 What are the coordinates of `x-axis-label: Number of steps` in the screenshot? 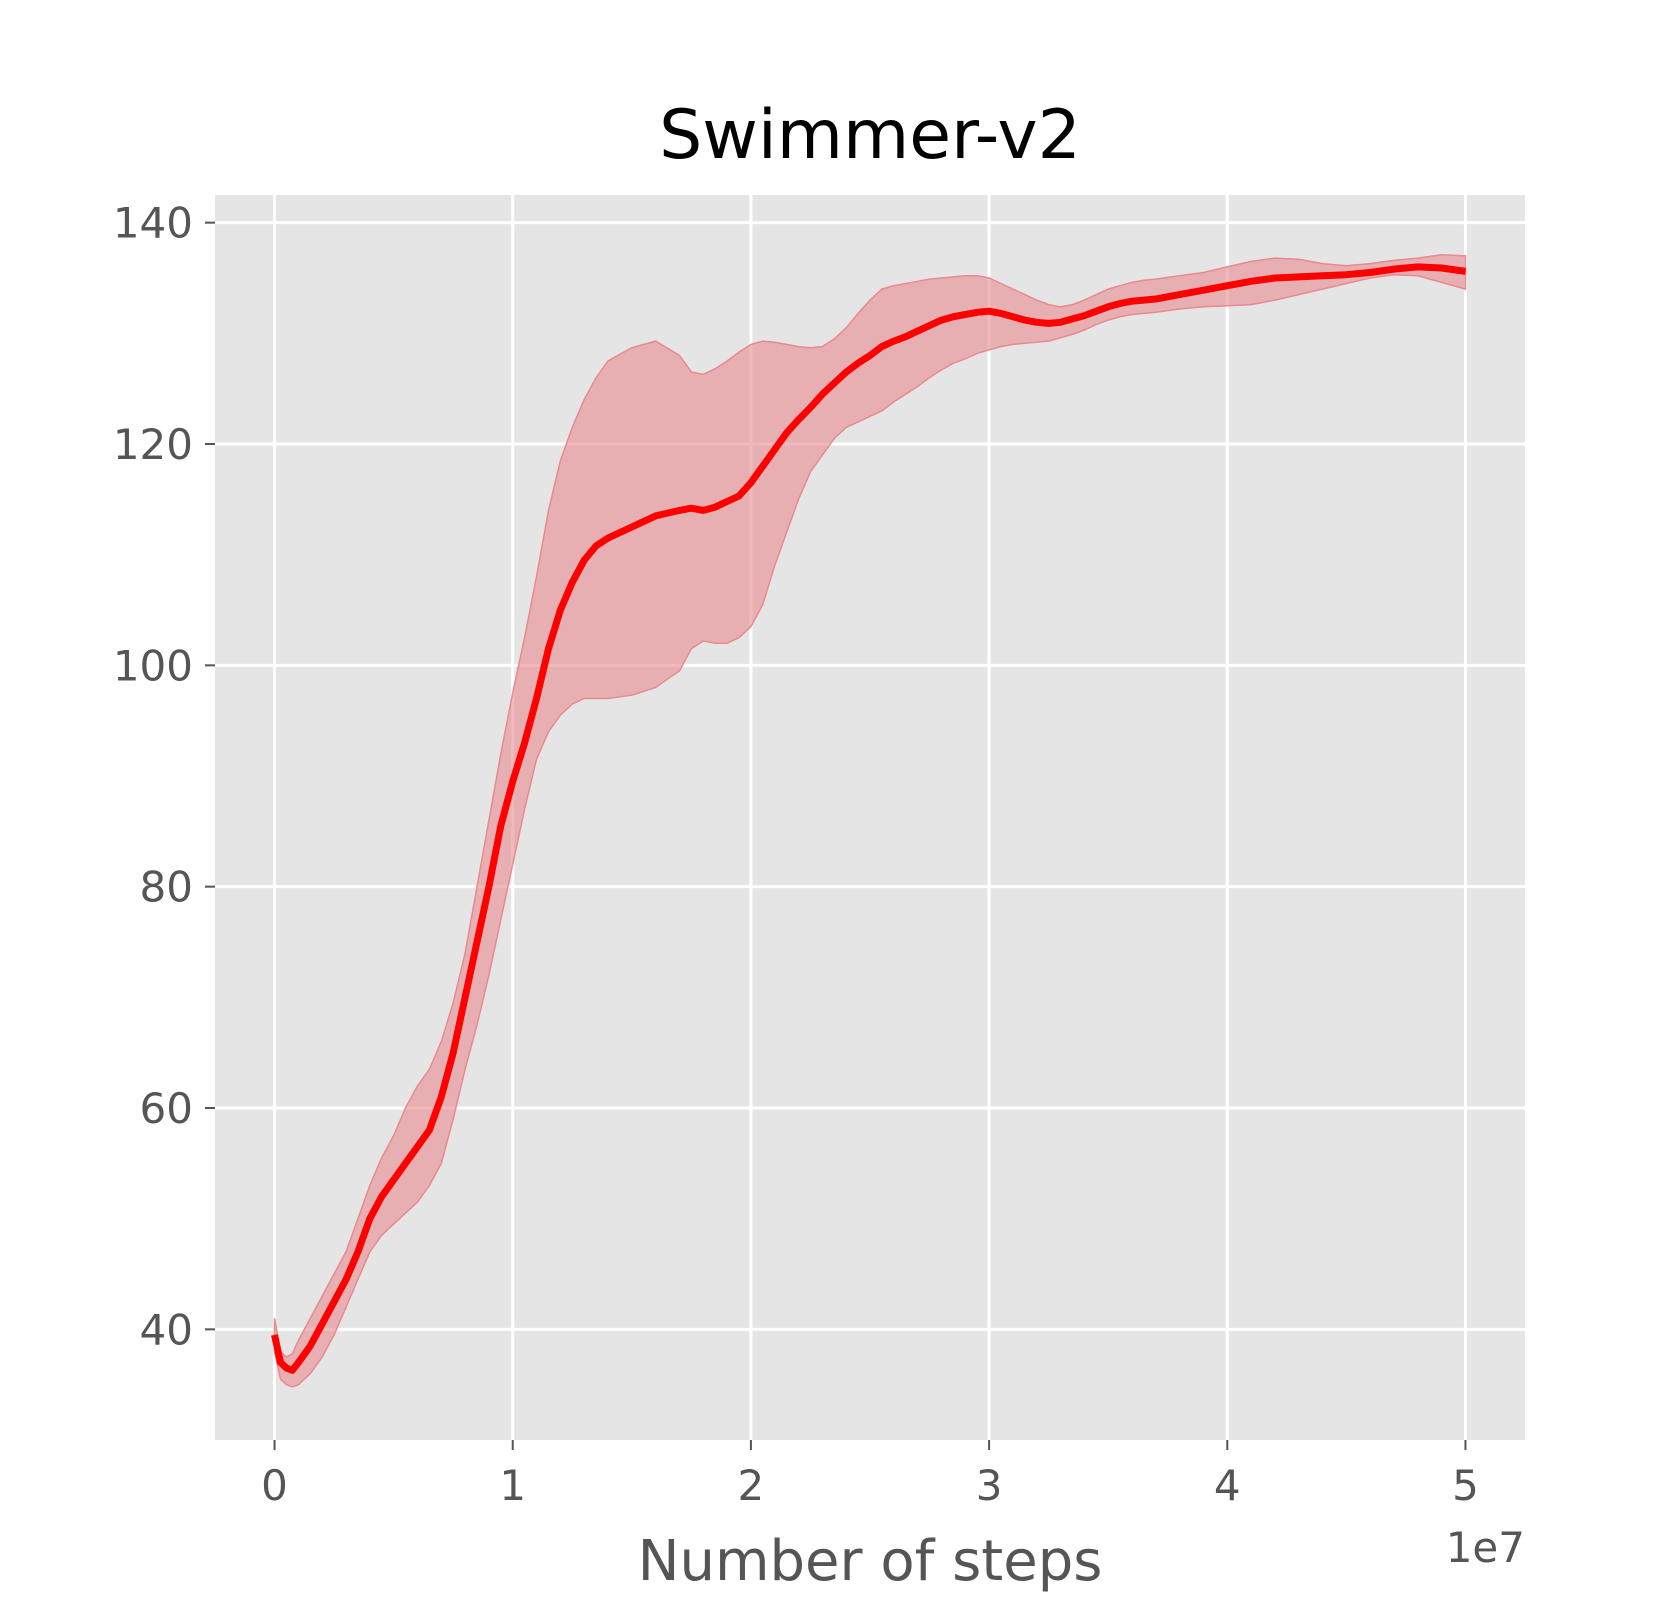 It's located at (870, 1561).